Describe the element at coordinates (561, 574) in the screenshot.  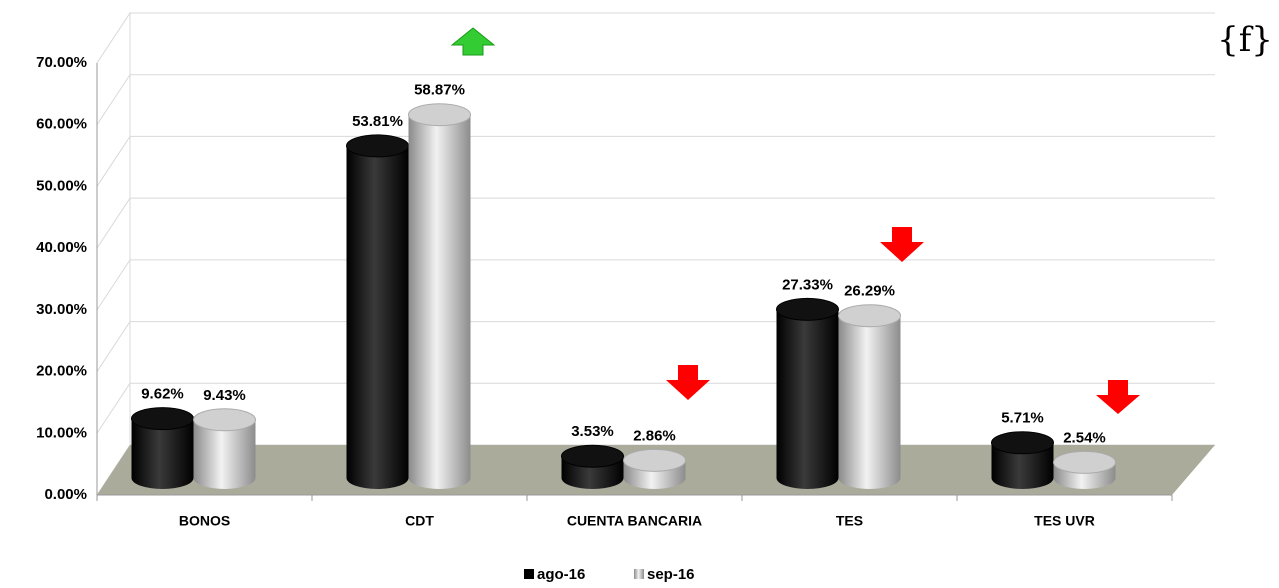
I see `legend-label: ago-16` at that location.